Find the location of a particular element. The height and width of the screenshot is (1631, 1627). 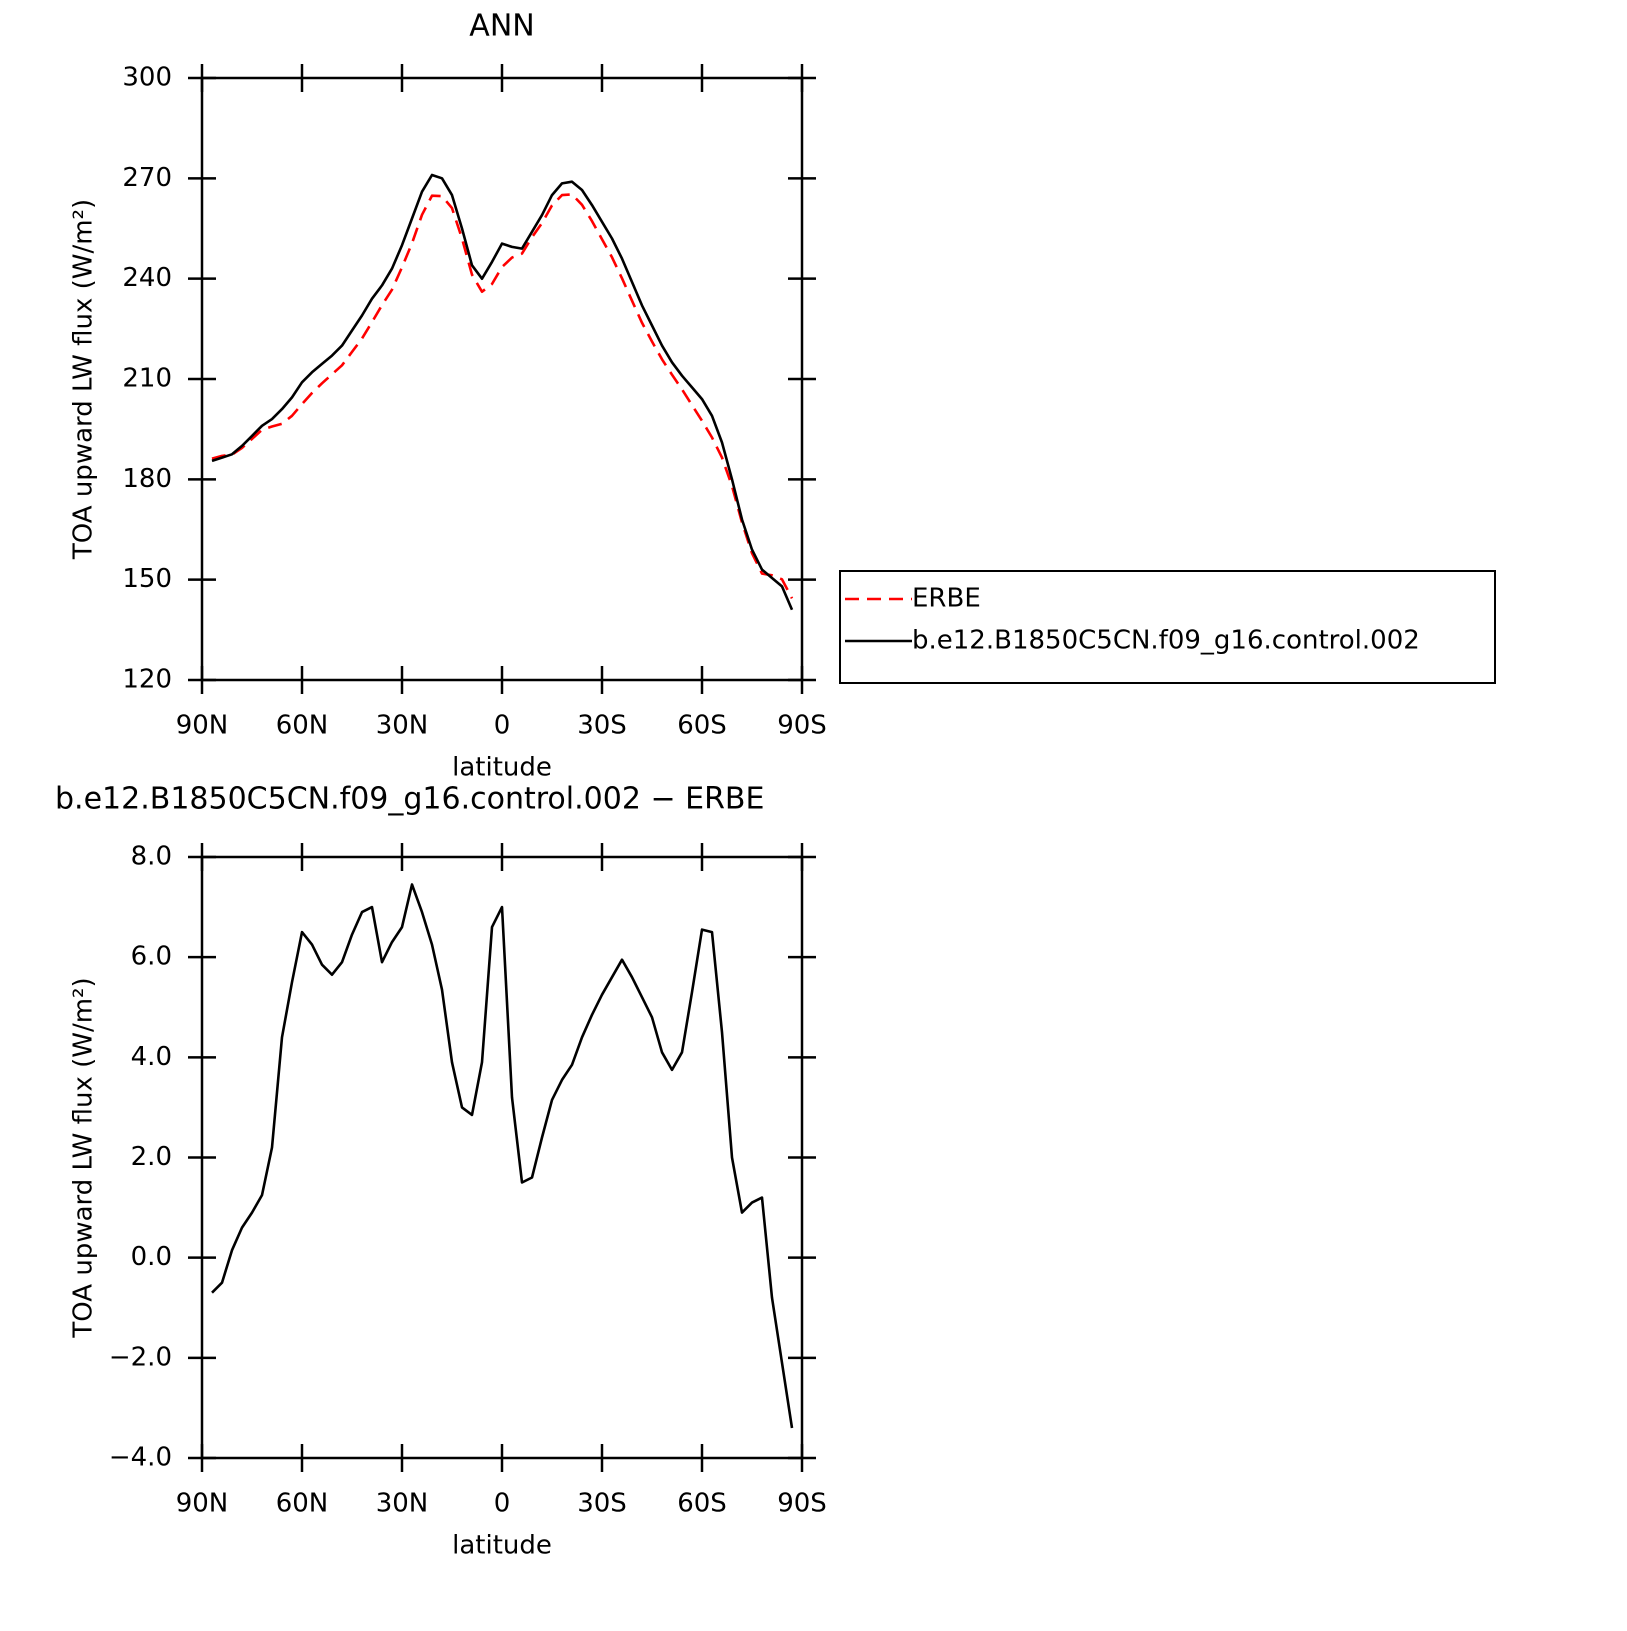

y-tick-label: −2.0 is located at coordinates (140, 1357).